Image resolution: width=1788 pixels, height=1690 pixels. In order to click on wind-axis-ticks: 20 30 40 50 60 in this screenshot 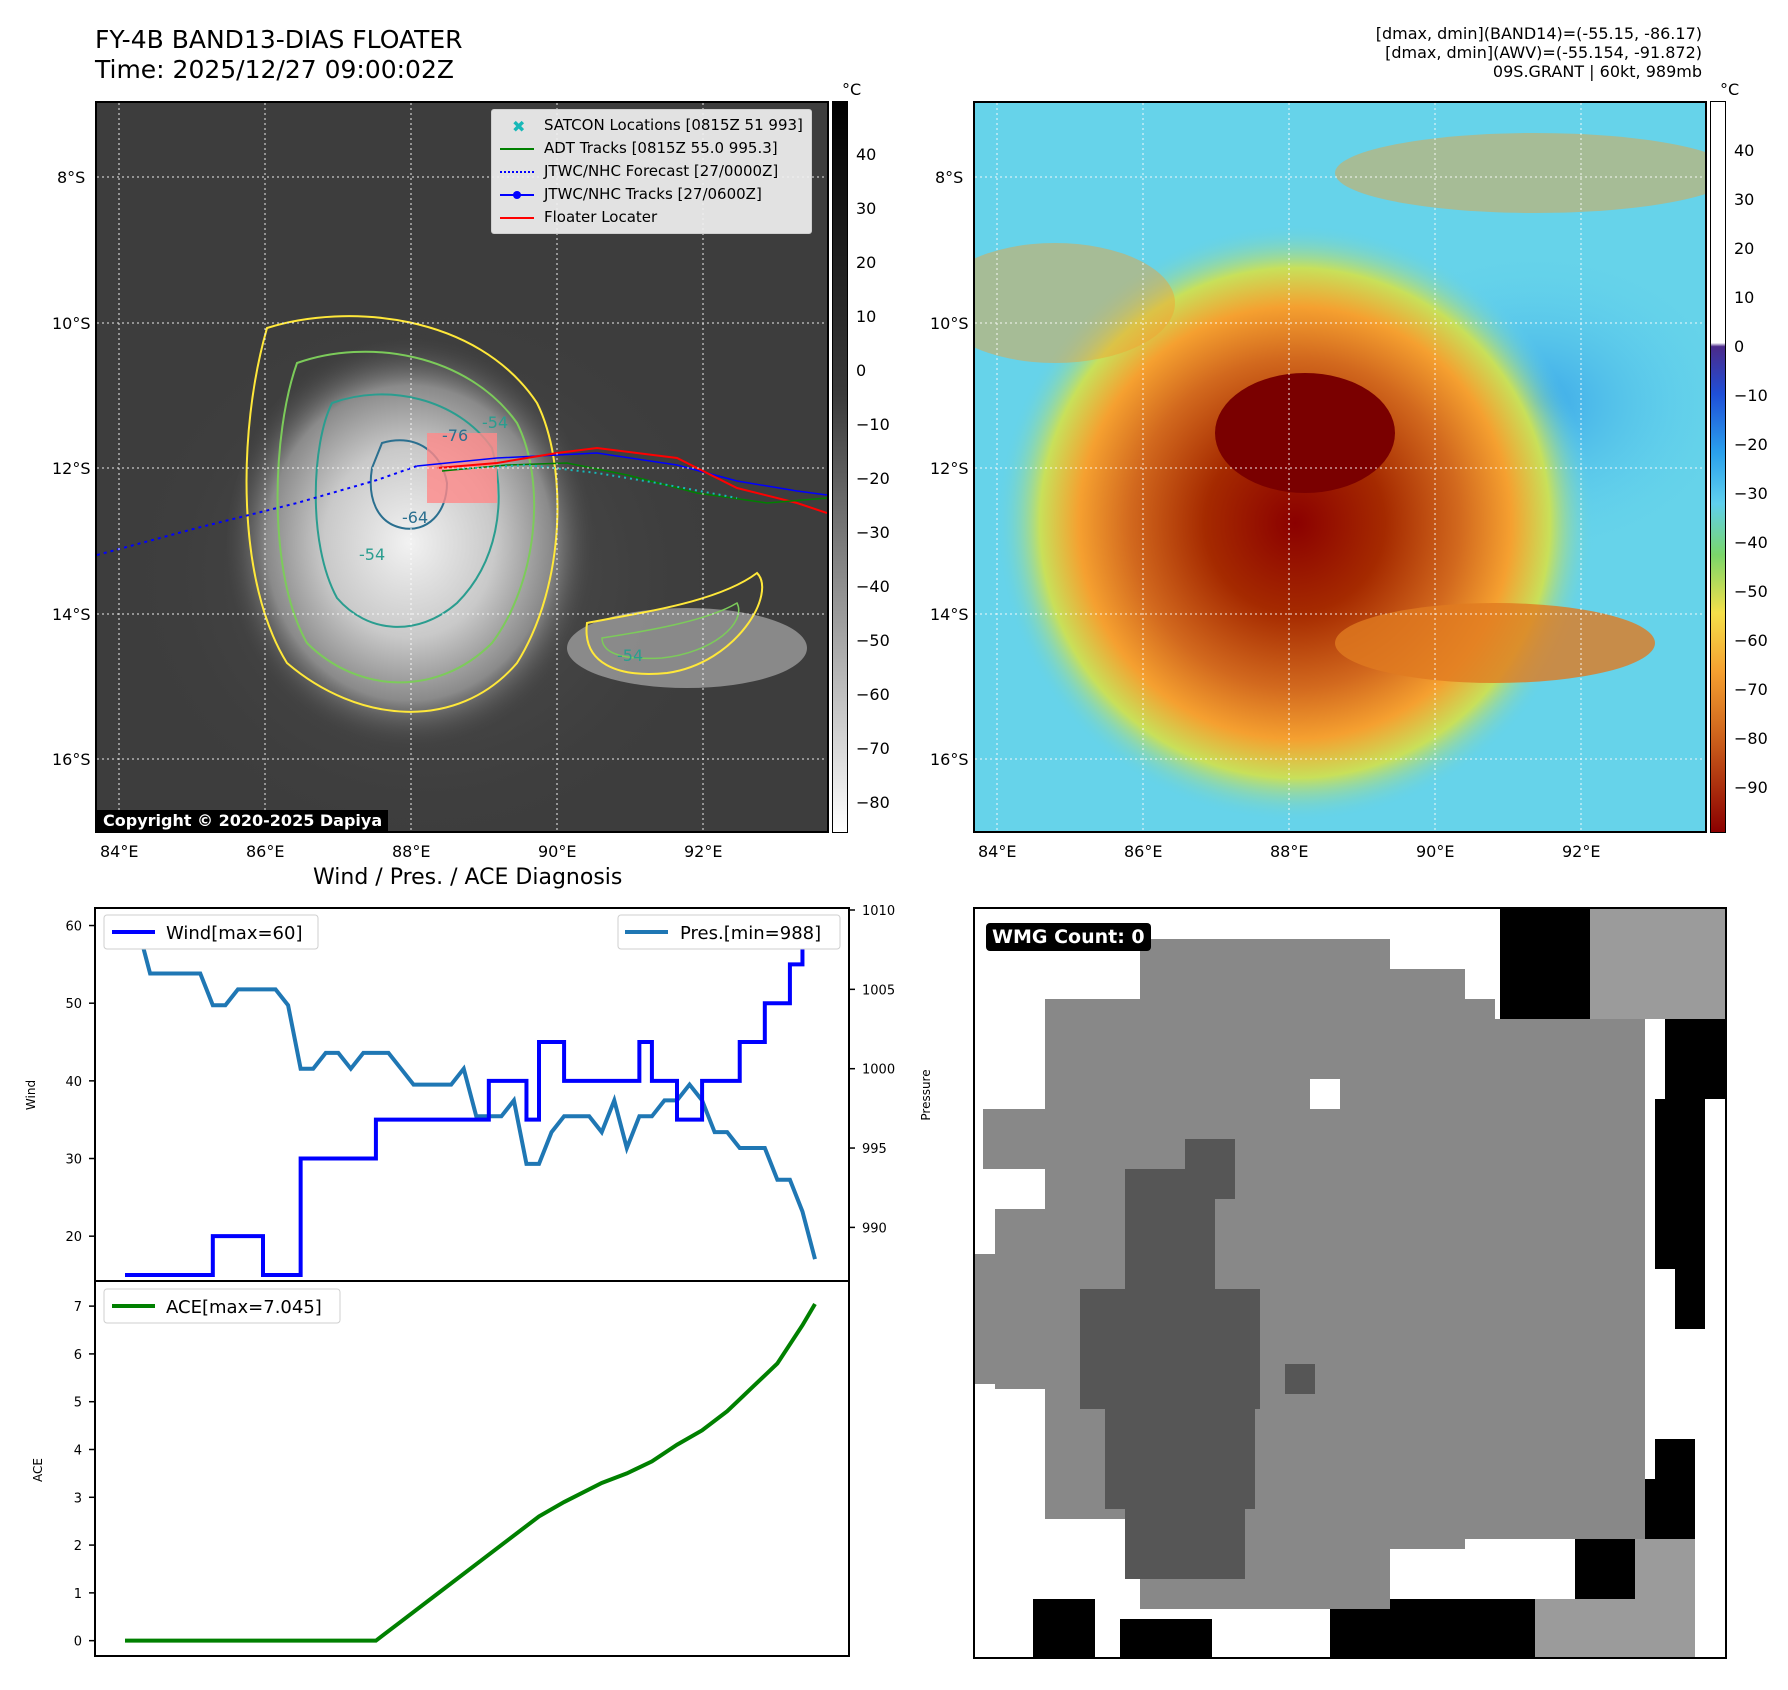, I will do `click(80, 1082)`.